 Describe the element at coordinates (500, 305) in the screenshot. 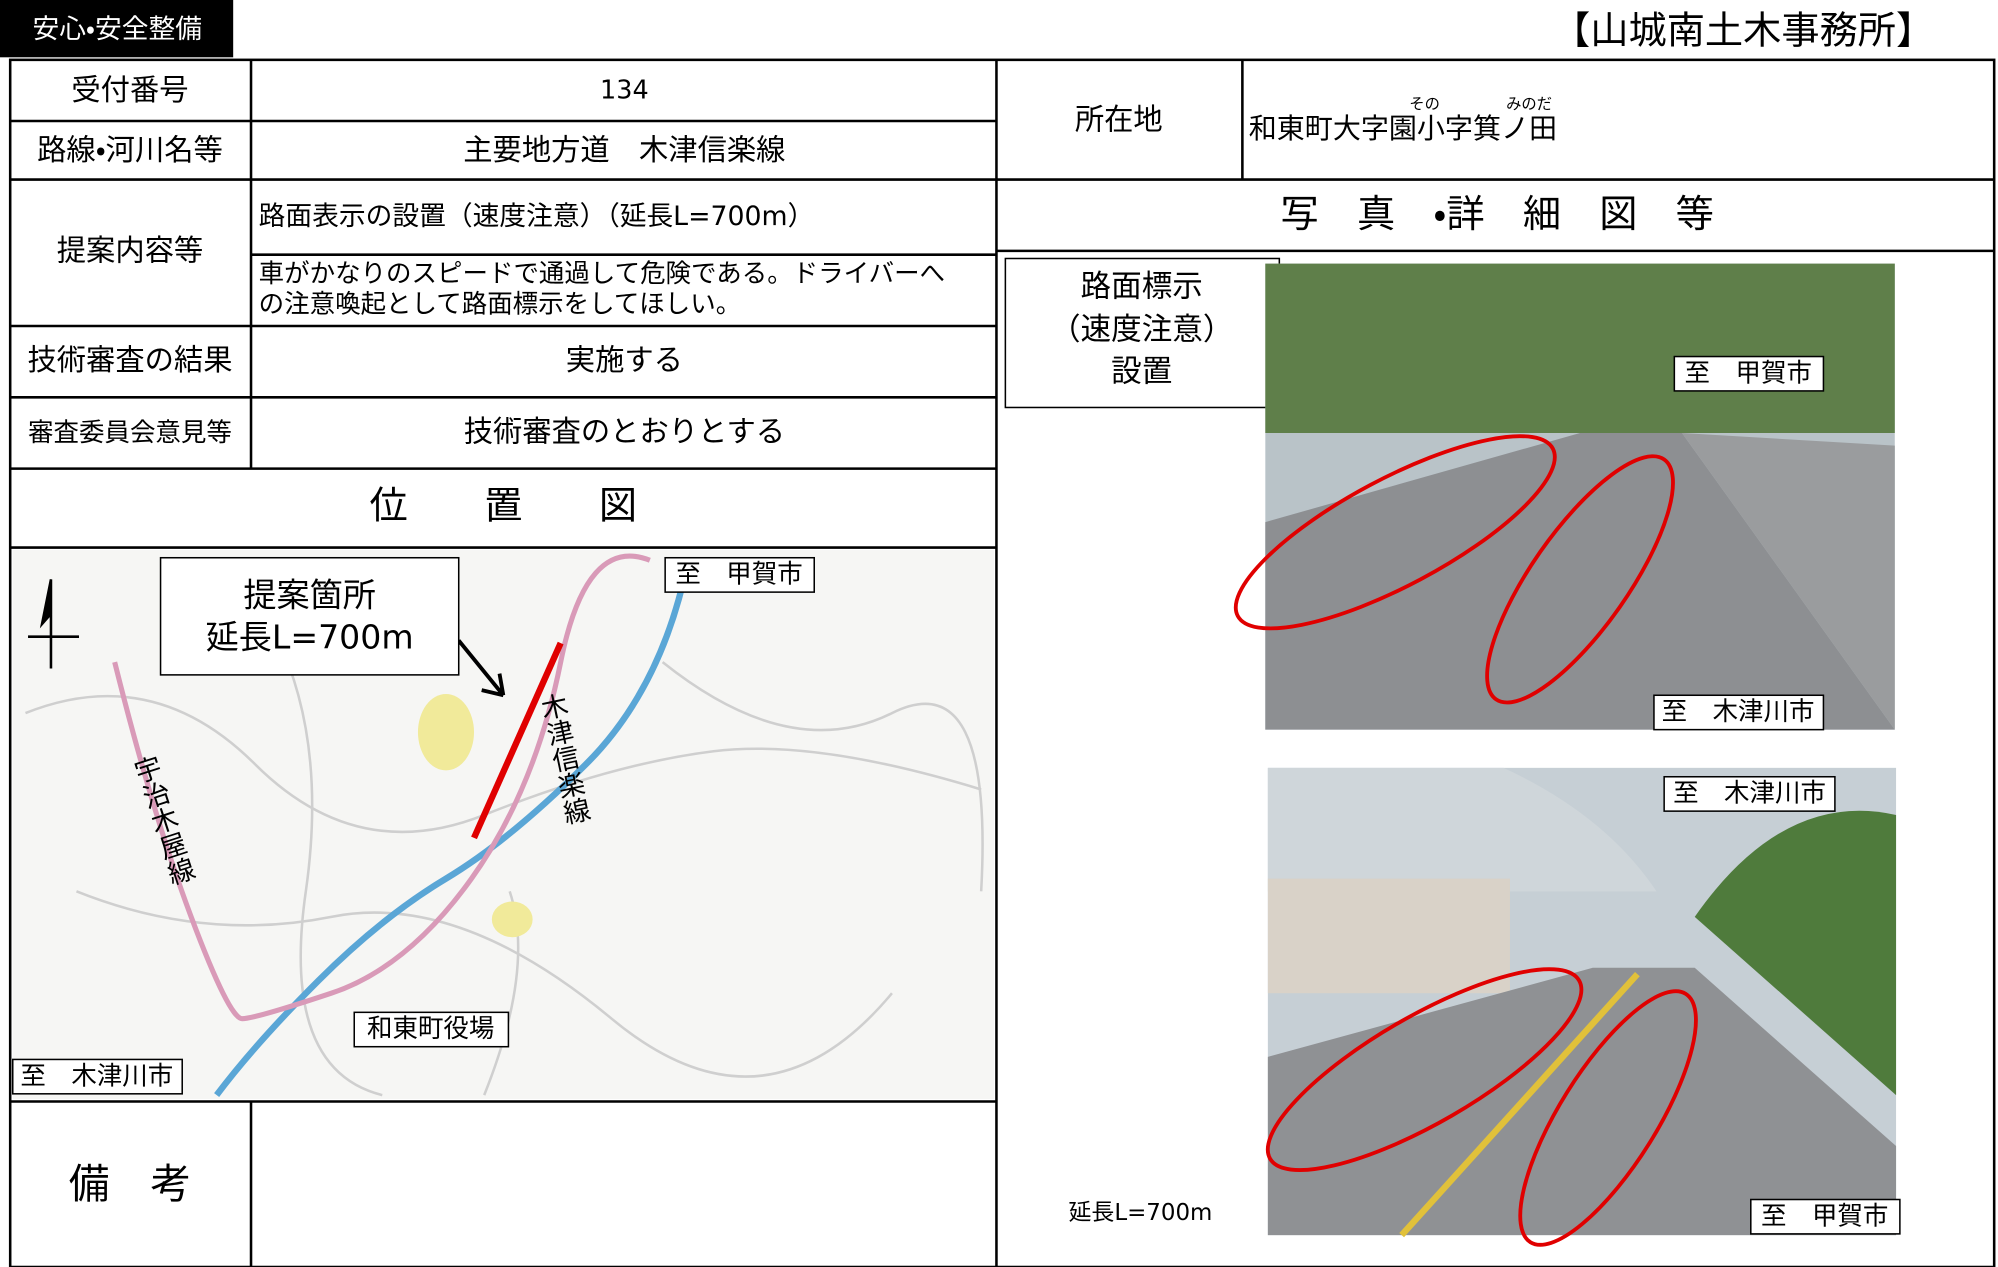

I see `proposal-detail: の注意喚起として路面標示をしてほしい。` at that location.